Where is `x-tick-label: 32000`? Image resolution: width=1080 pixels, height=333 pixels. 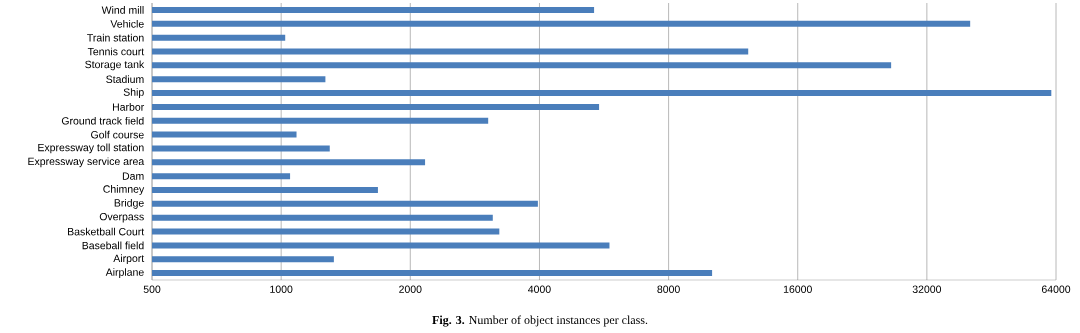
x-tick-label: 32000 is located at coordinates (927, 289).